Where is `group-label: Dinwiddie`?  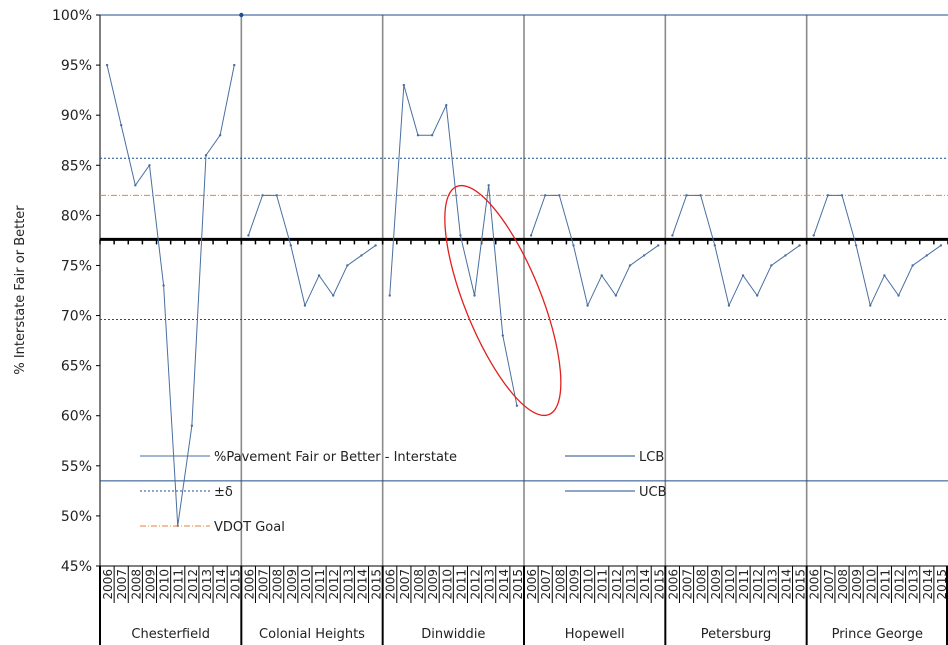 group-label: Dinwiddie is located at coordinates (453, 634).